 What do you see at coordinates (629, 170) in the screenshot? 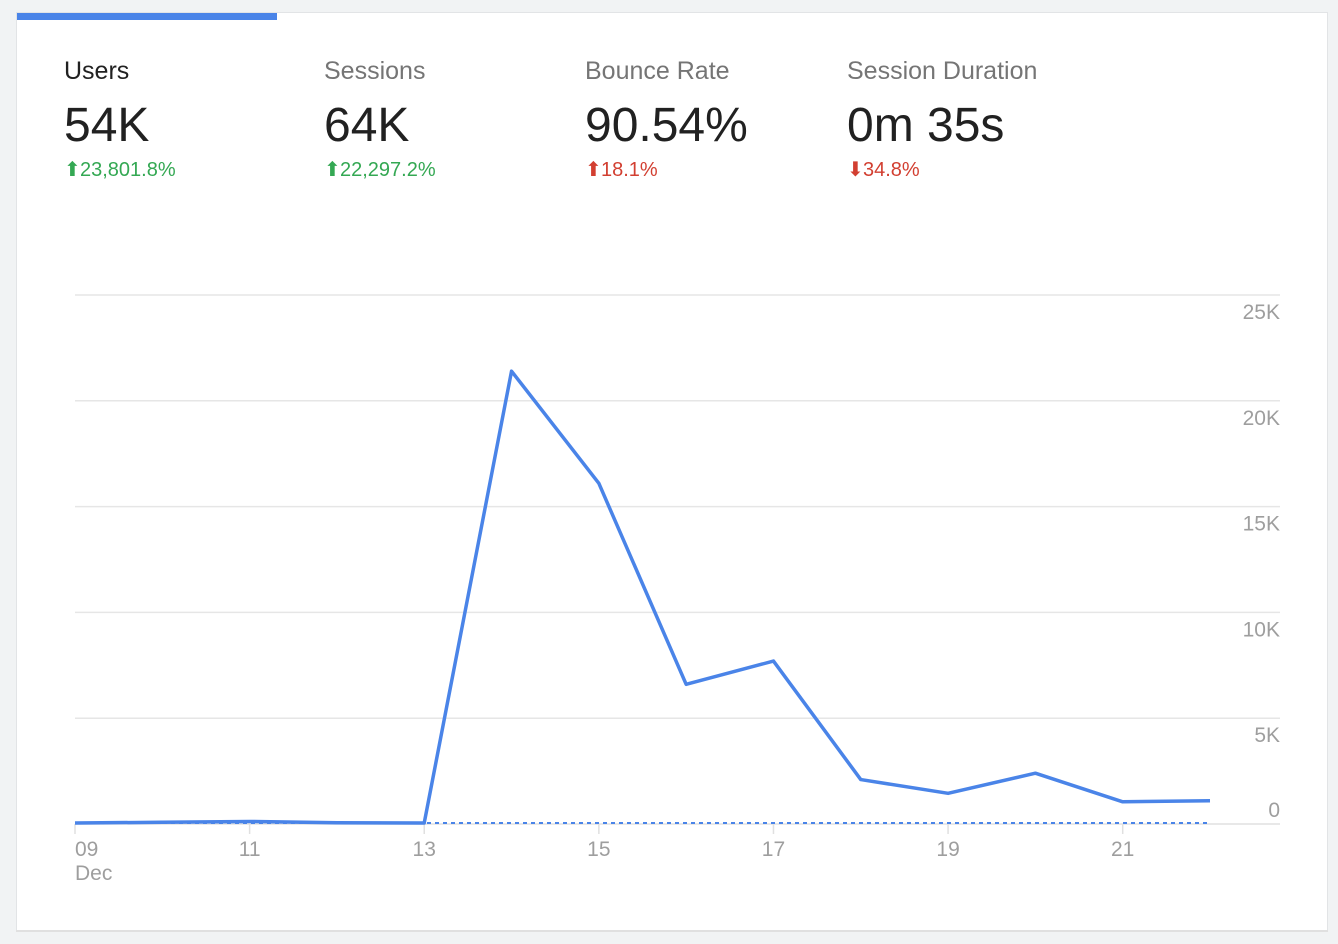
I see `metric-delta-value: 18.1%` at bounding box center [629, 170].